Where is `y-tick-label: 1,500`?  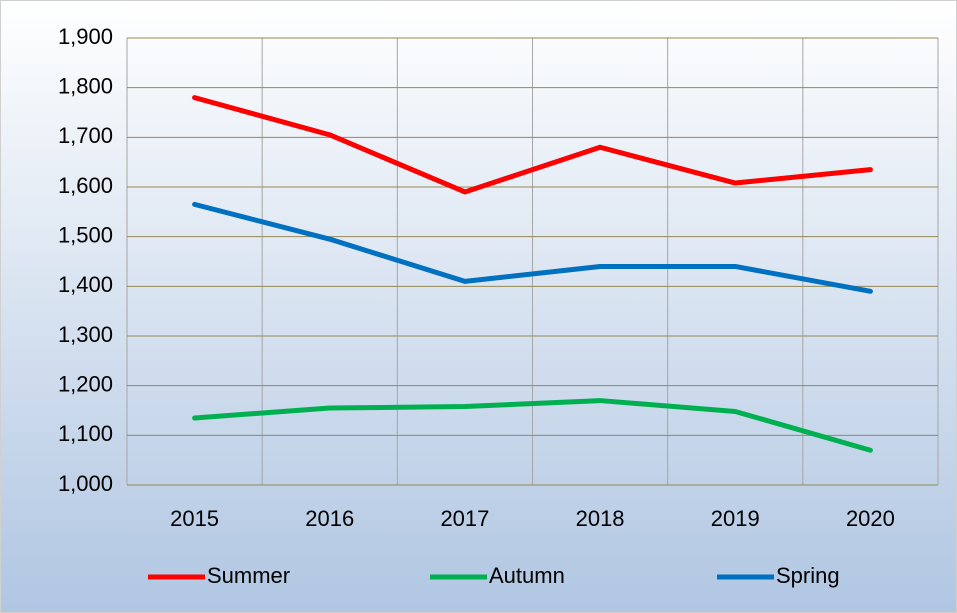
y-tick-label: 1,500 is located at coordinates (85, 234).